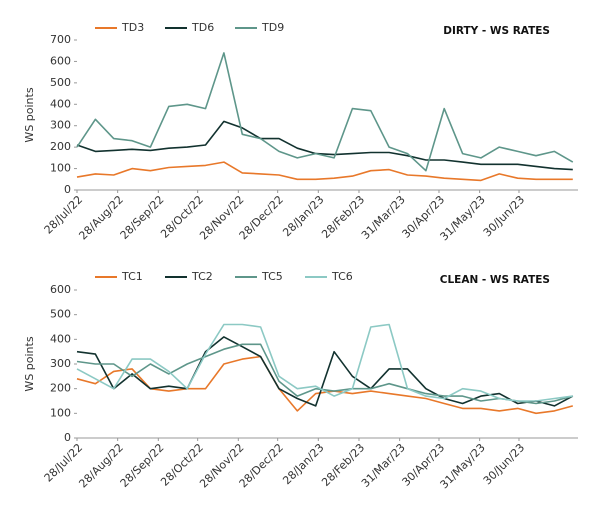 The width and height of the screenshot is (600, 512). Describe the element at coordinates (60, 39) in the screenshot. I see `y-tick-label: 700` at that location.